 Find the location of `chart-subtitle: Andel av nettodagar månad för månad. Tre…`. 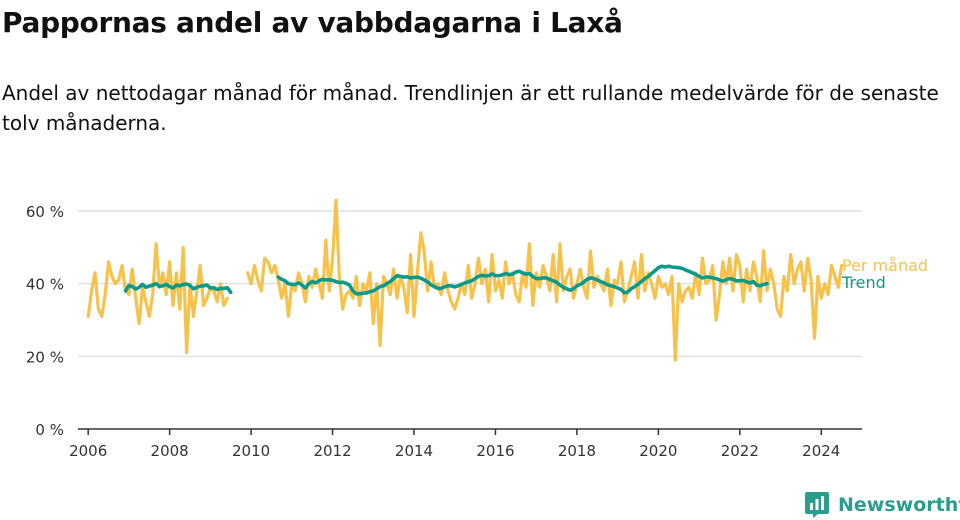

chart-subtitle: Andel av nettodagar månad för månad. Tre… is located at coordinates (470, 108).